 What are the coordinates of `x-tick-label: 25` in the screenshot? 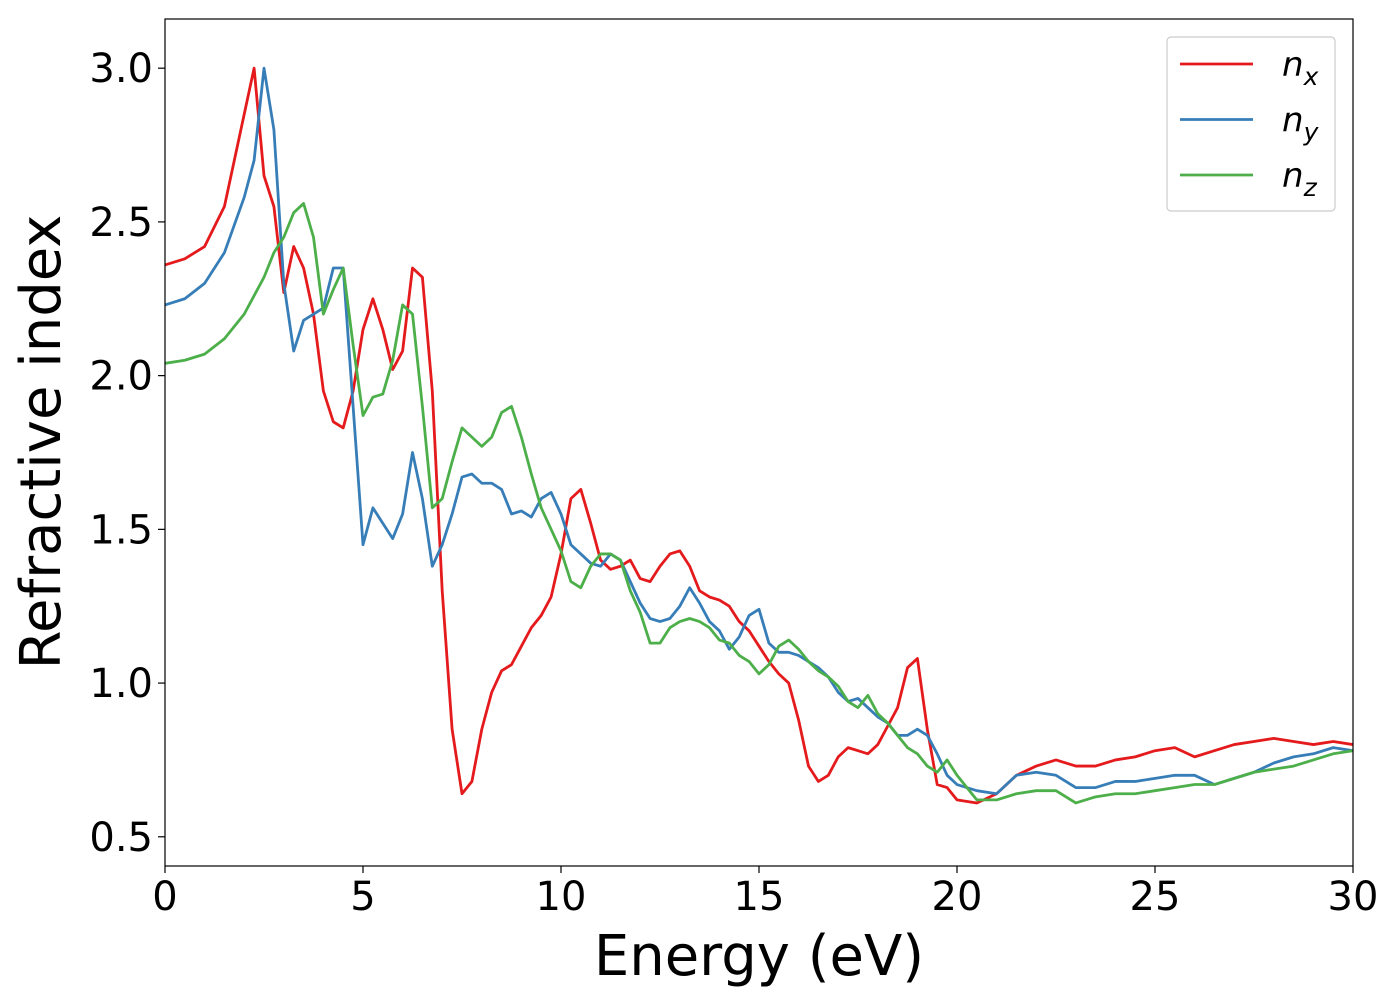 It's located at (1155, 897).